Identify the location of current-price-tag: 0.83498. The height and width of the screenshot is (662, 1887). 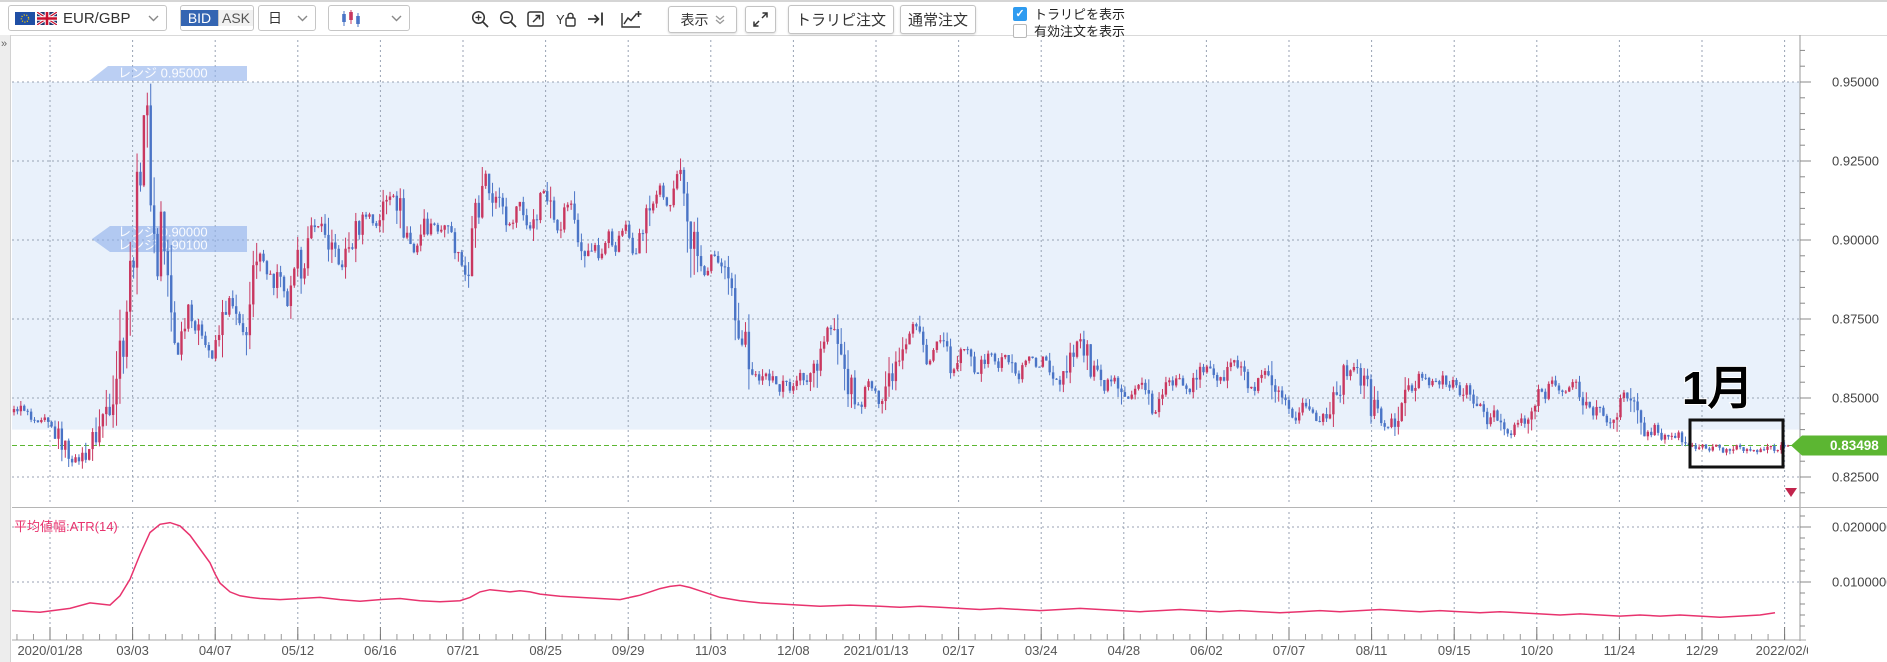
(1839, 445).